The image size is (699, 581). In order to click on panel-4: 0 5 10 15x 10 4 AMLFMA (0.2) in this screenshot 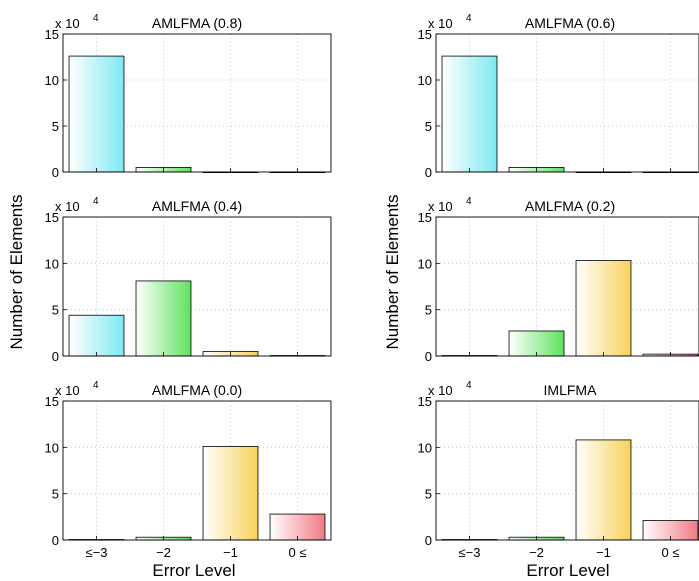, I will do `click(558, 280)`.